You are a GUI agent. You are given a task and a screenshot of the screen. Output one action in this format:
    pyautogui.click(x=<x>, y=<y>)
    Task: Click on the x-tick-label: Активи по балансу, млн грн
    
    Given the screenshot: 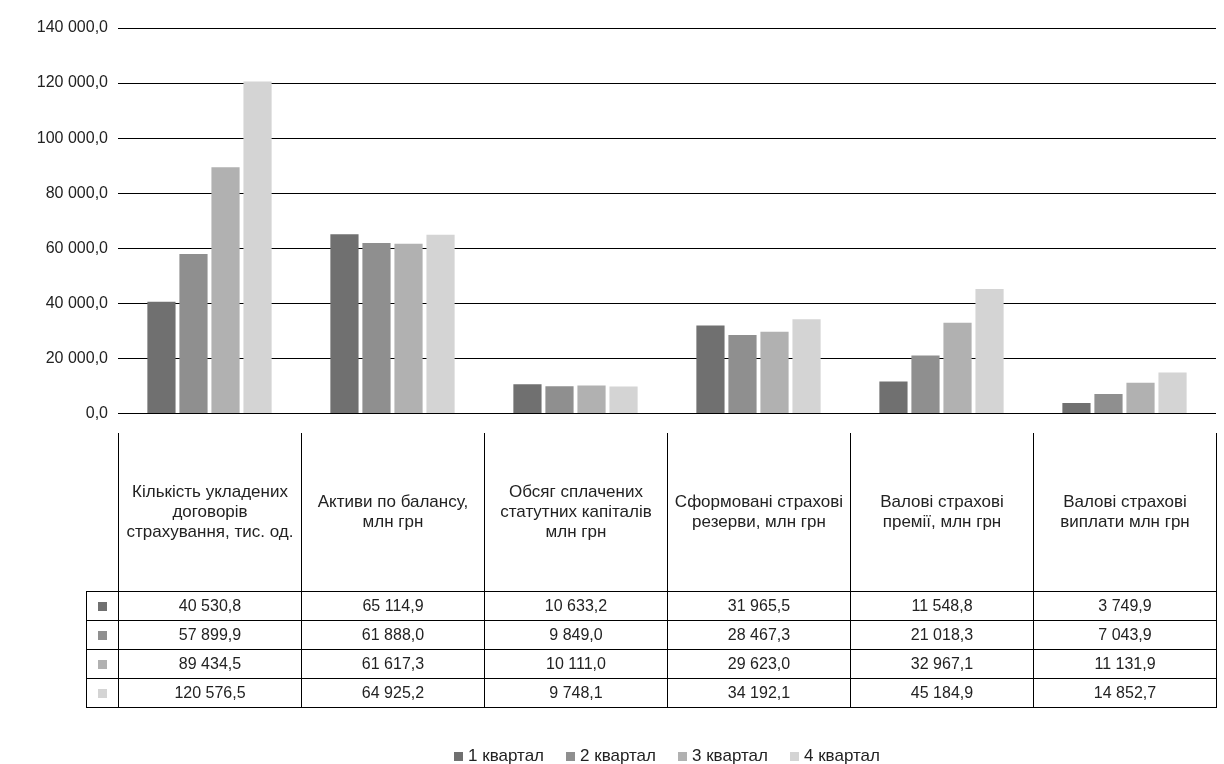 What is the action you would take?
    pyautogui.click(x=393, y=512)
    